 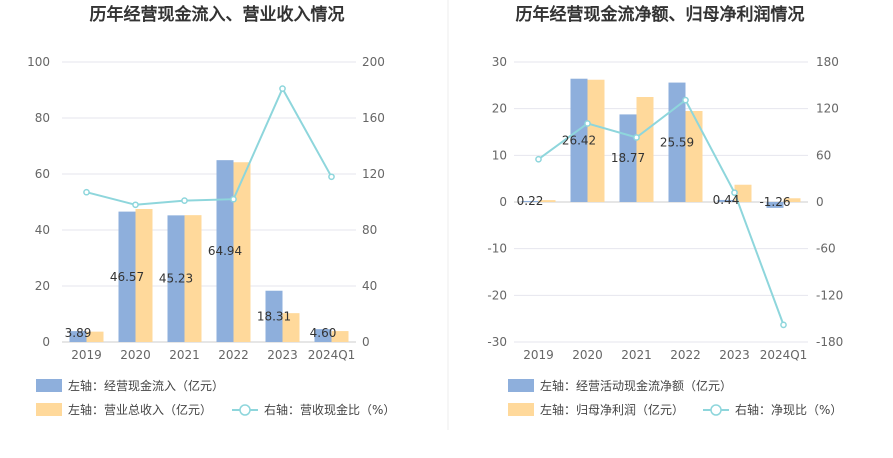 I want to click on bar-data-label: 4.60, so click(x=323, y=333).